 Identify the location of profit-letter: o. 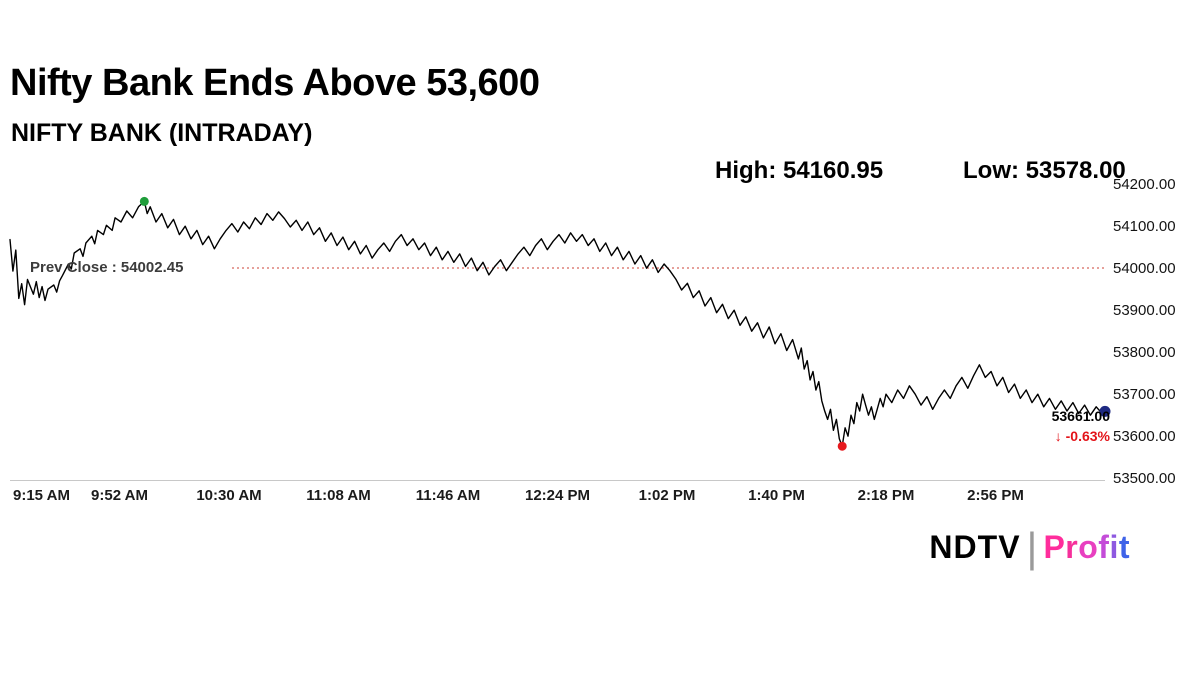
(1088, 547).